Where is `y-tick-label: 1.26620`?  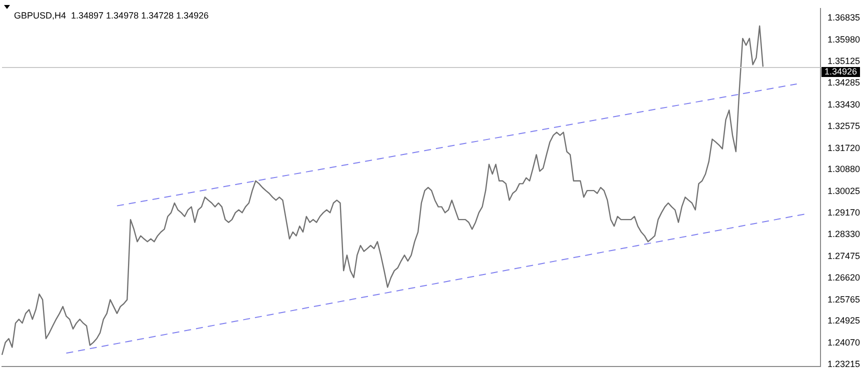 y-tick-label: 1.26620 is located at coordinates (843, 277).